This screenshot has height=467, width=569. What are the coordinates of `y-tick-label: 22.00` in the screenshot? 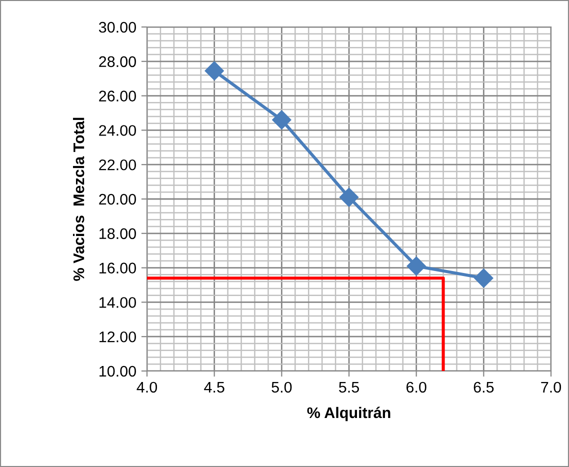 It's located at (117, 164).